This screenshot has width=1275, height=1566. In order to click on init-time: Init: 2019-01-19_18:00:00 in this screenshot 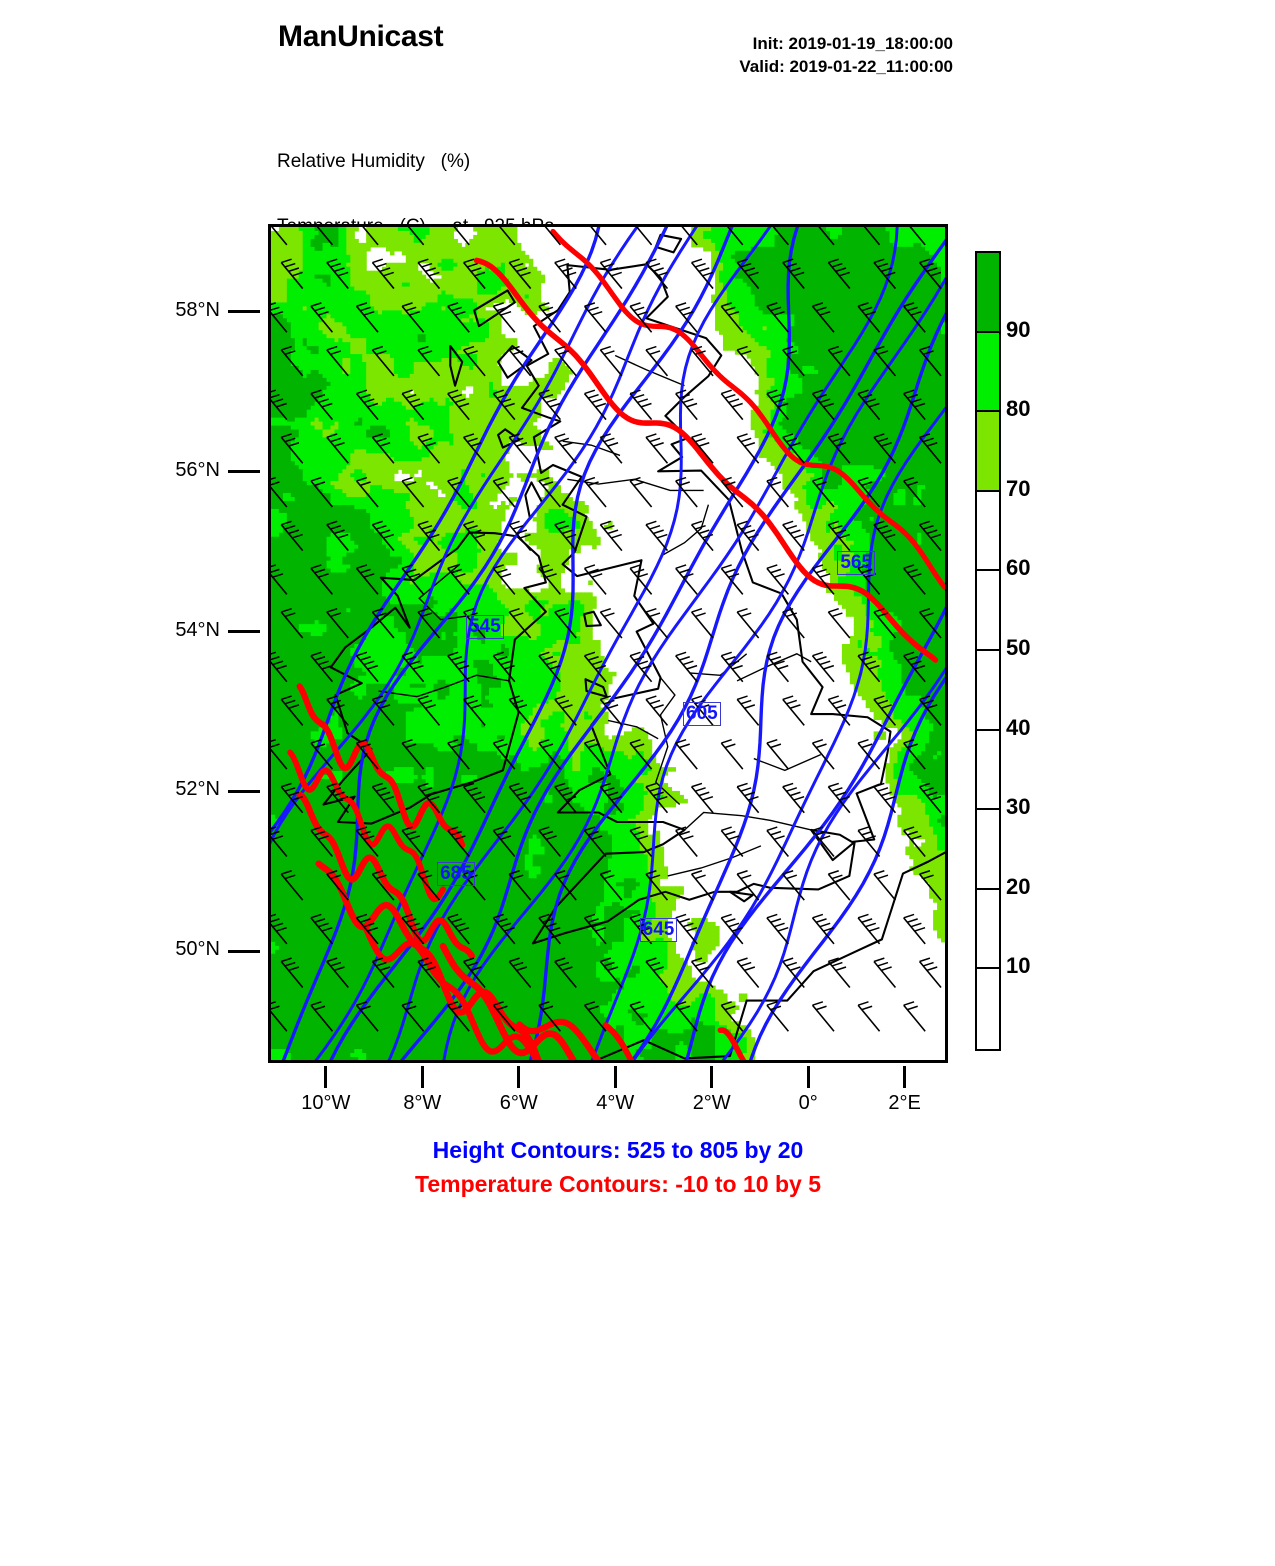, I will do `click(776, 43)`.